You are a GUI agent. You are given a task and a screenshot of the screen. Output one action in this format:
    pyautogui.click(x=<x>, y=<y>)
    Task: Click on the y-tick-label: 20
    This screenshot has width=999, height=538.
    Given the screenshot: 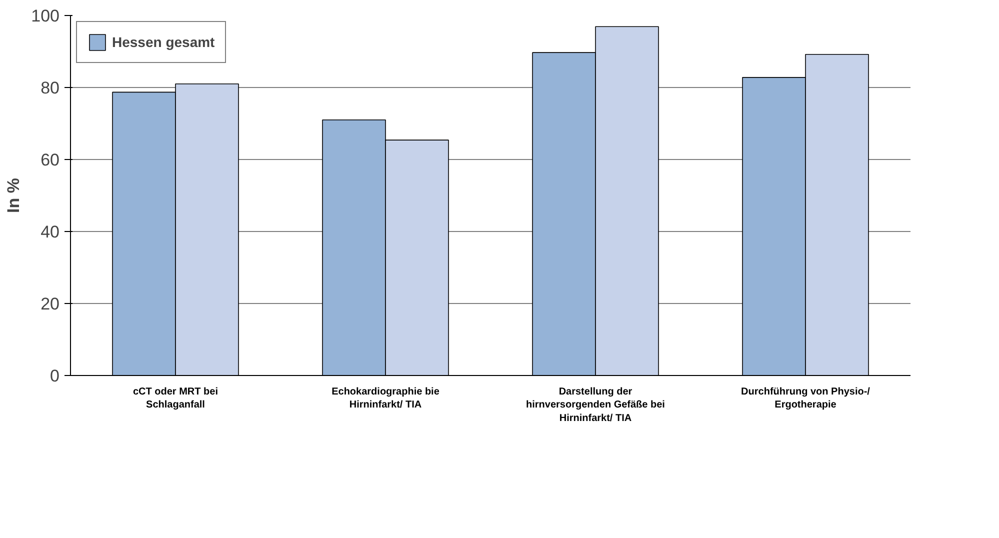 What is the action you would take?
    pyautogui.click(x=50, y=304)
    